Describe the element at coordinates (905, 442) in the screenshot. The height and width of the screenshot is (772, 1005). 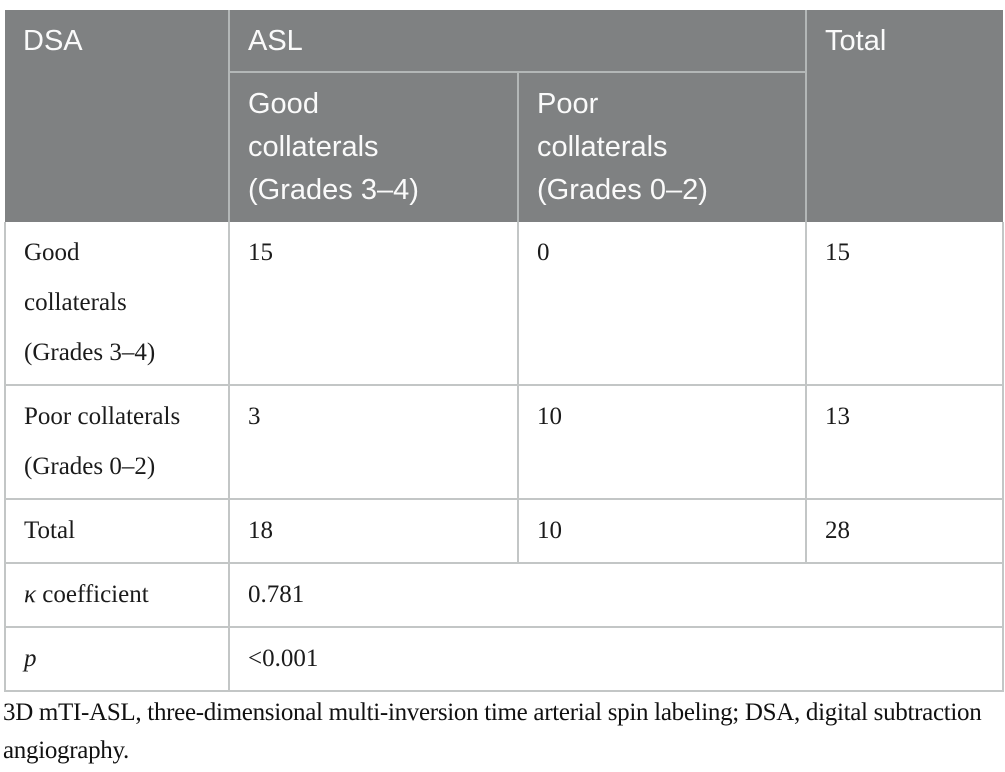
I see `cell-poor-total: 13` at that location.